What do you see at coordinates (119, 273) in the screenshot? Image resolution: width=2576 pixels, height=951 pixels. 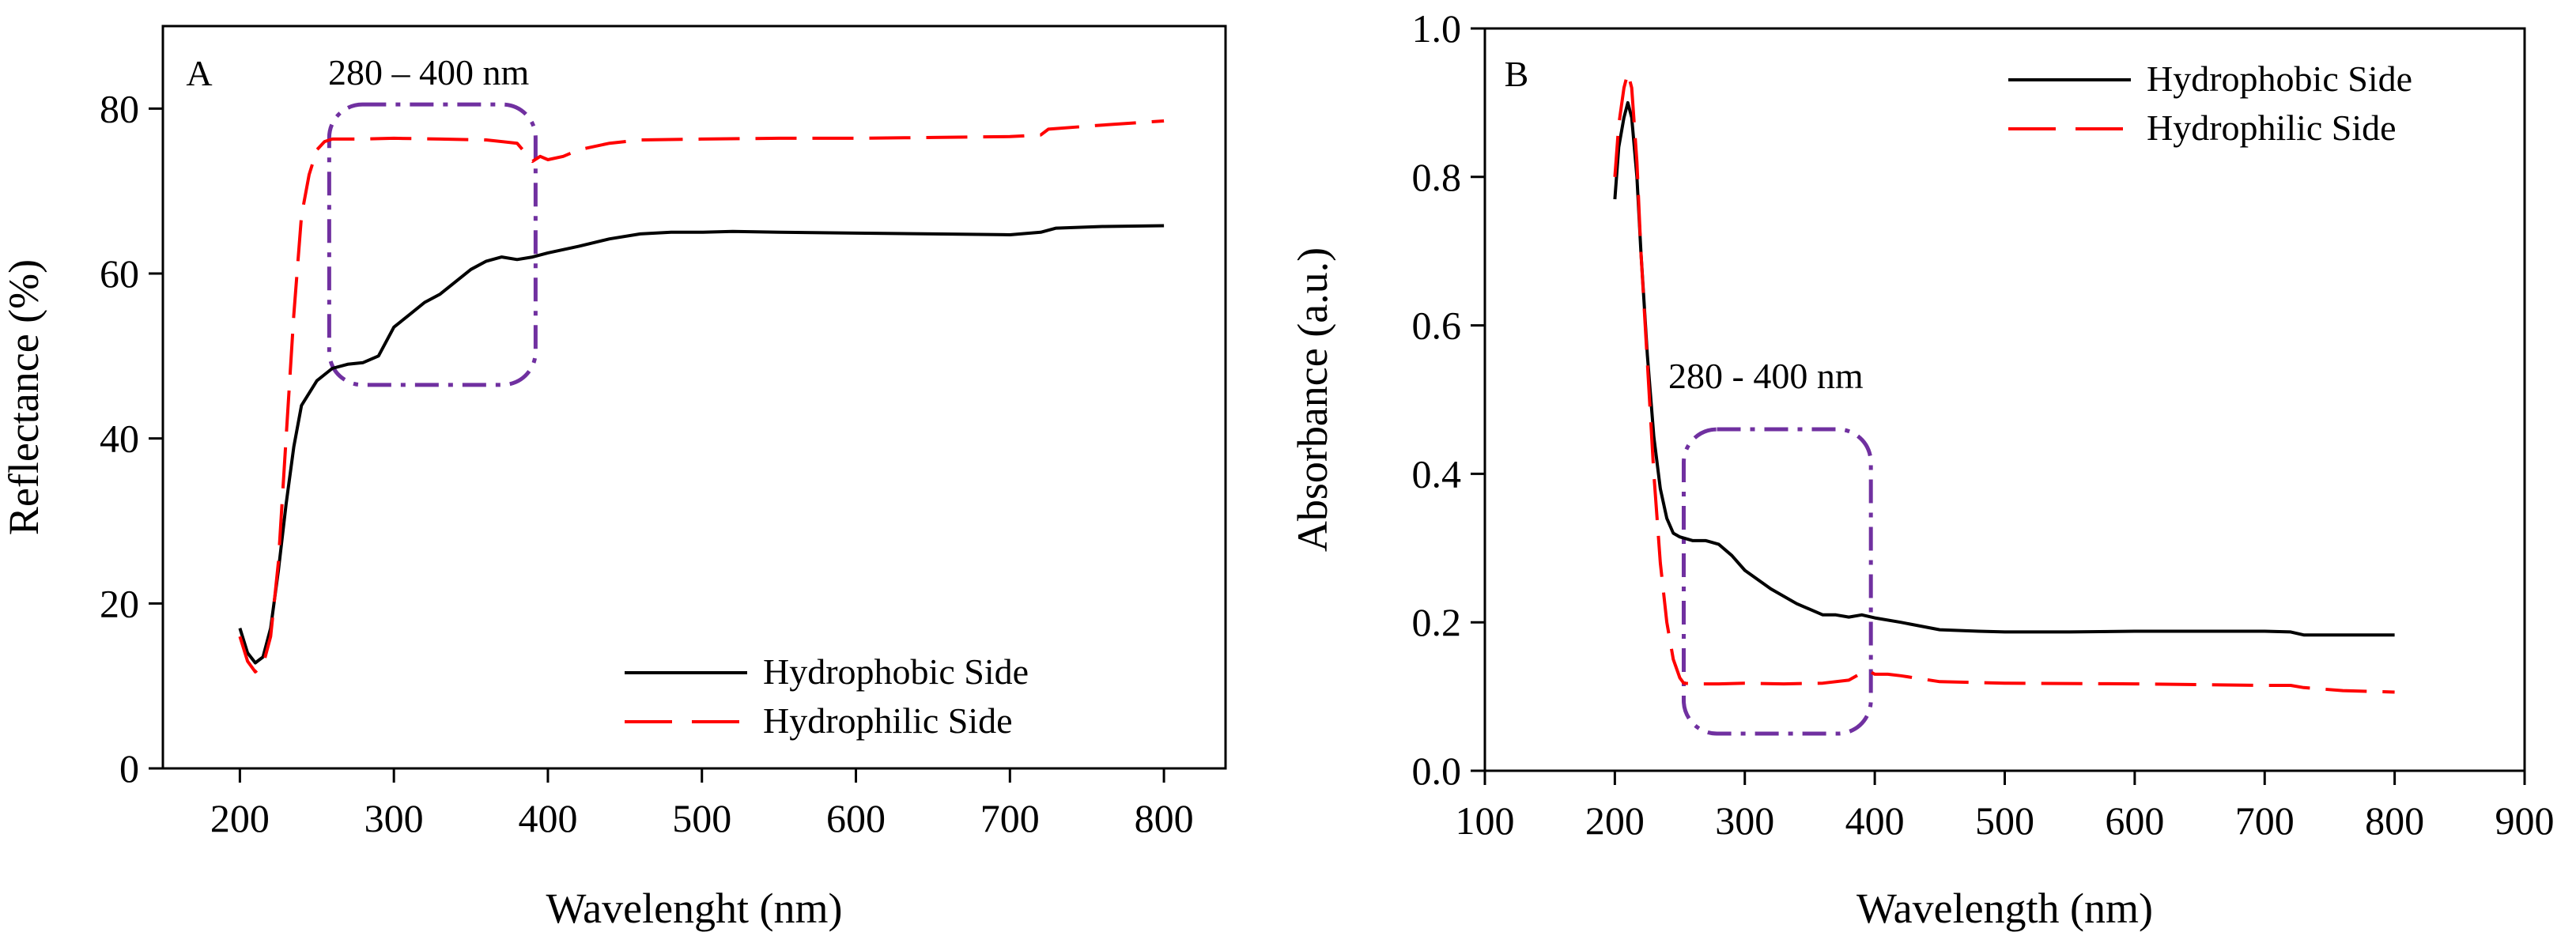 I see `y-tick-label: 60` at bounding box center [119, 273].